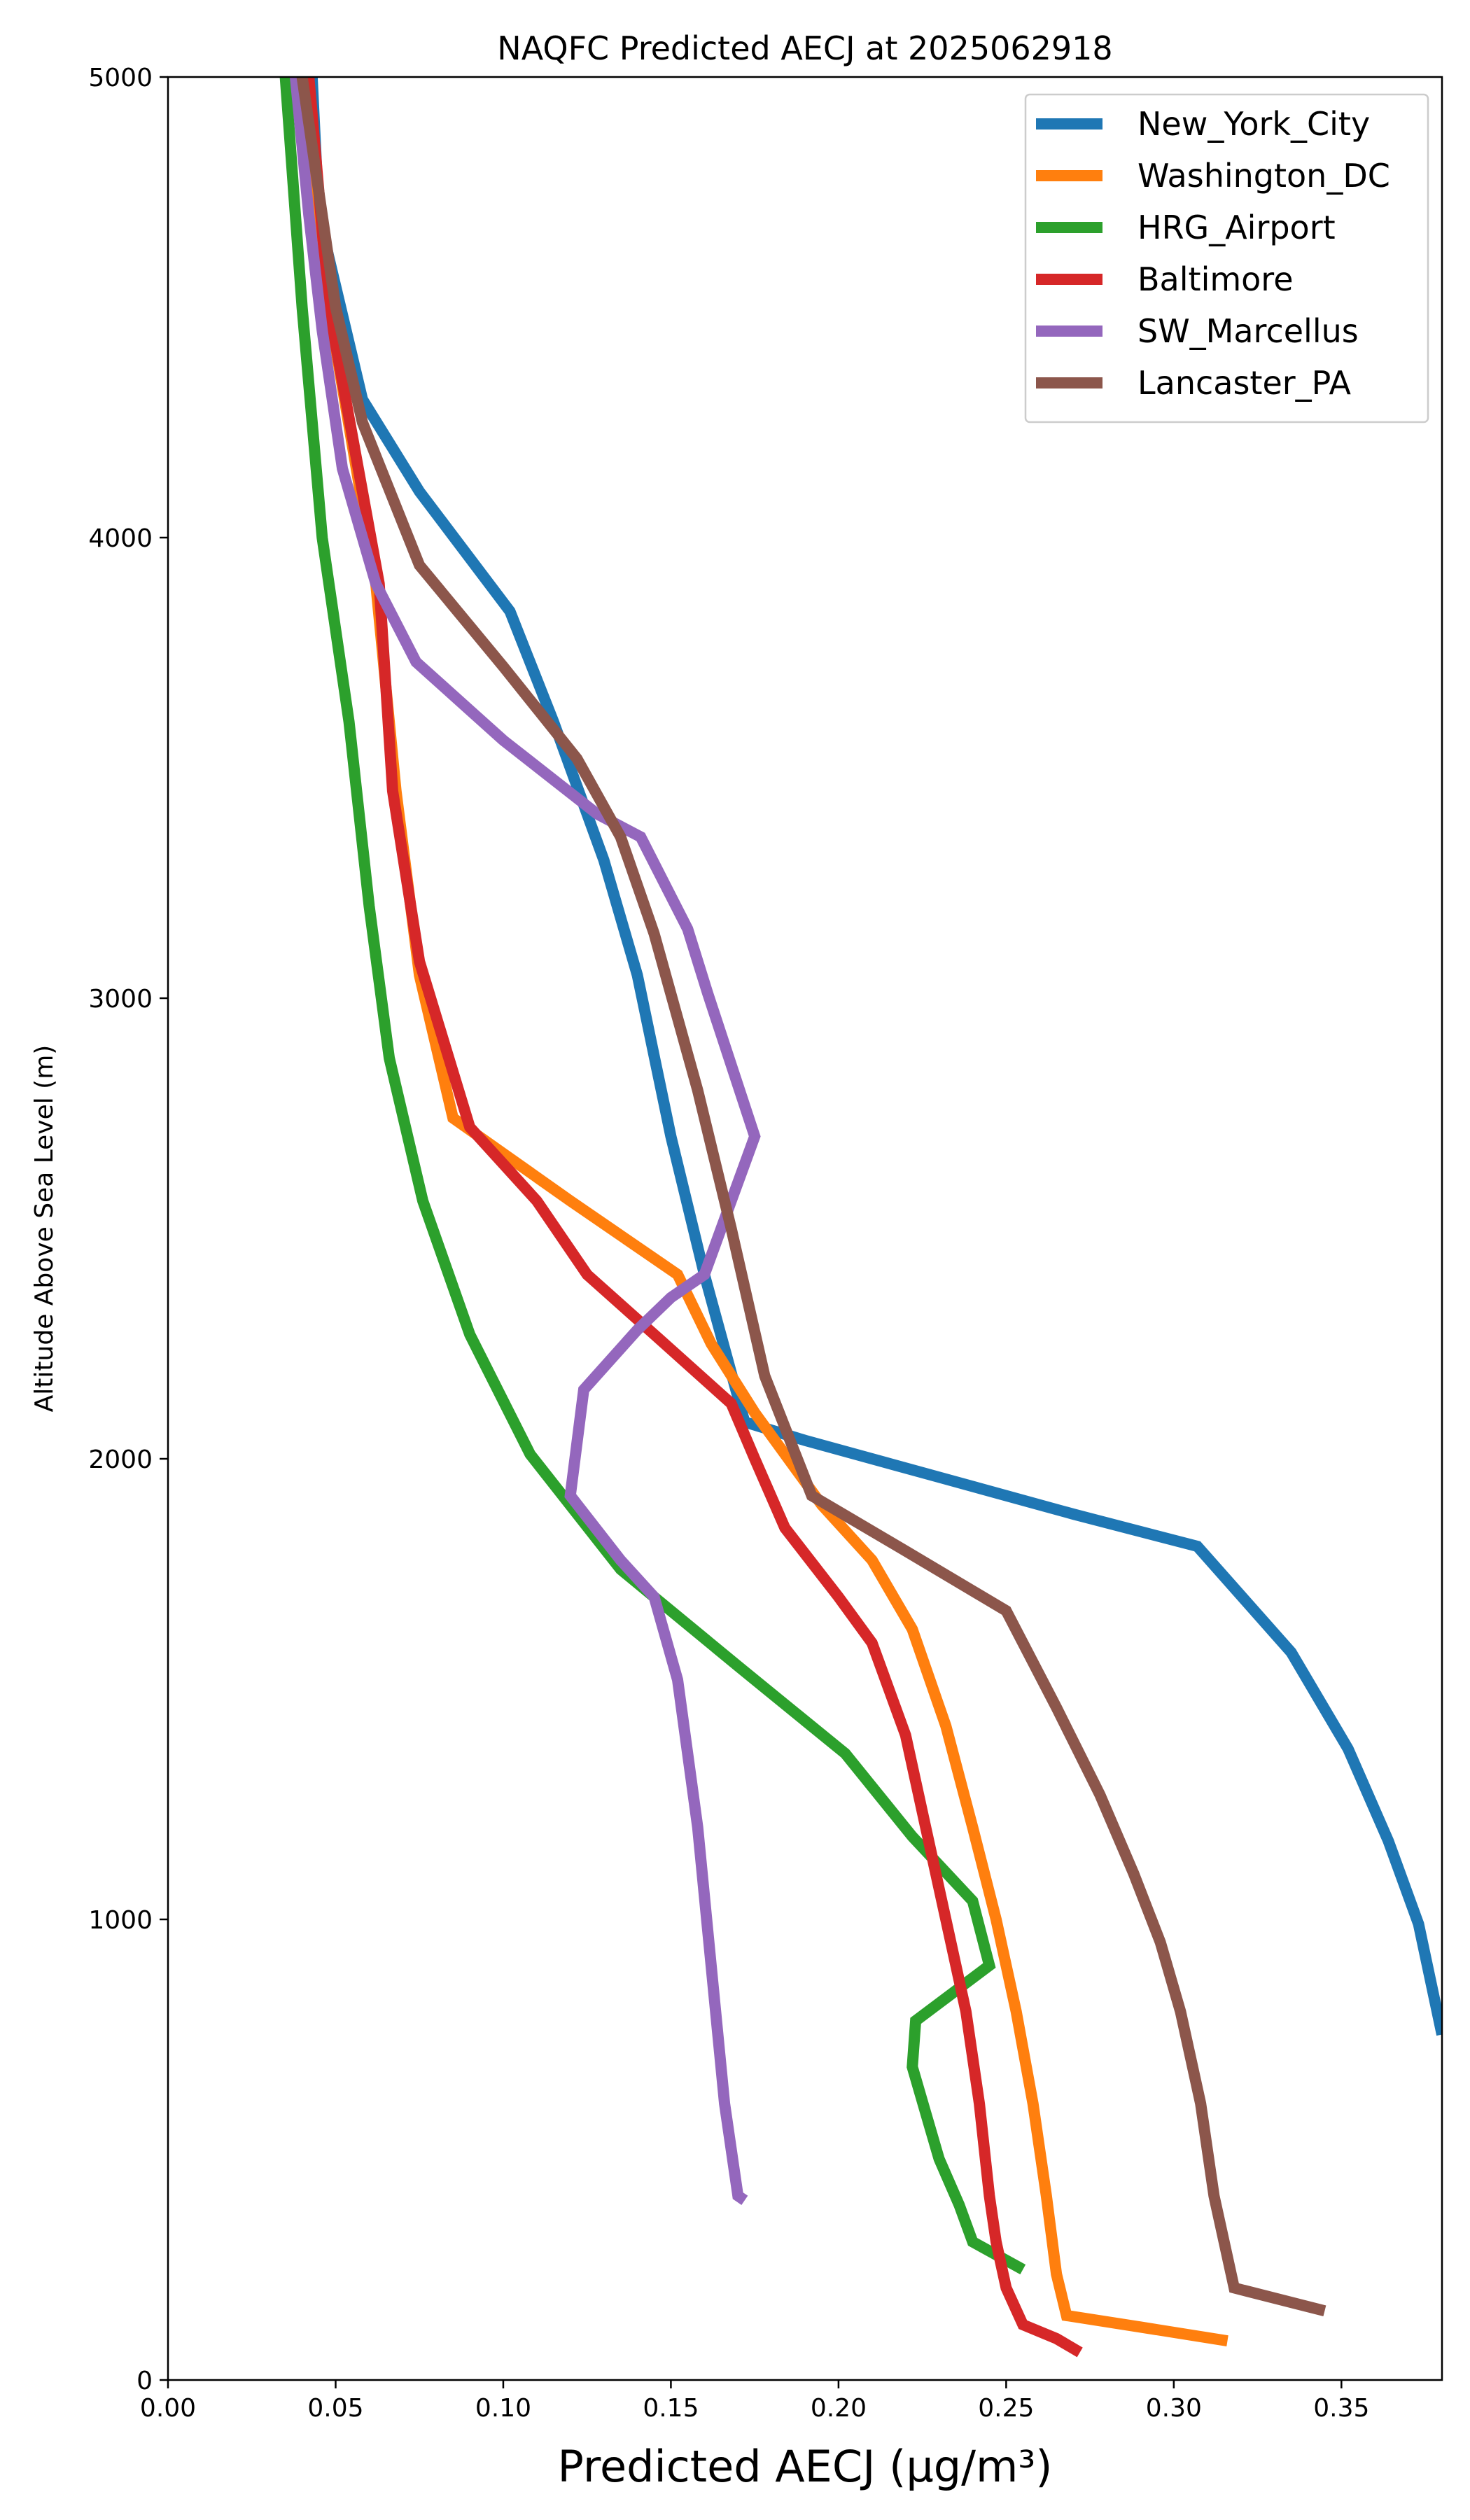 The height and width of the screenshot is (2520, 1470). What do you see at coordinates (804, 48) in the screenshot?
I see `chart-title: NAQFC Predicted AECJ at 2025062918` at bounding box center [804, 48].